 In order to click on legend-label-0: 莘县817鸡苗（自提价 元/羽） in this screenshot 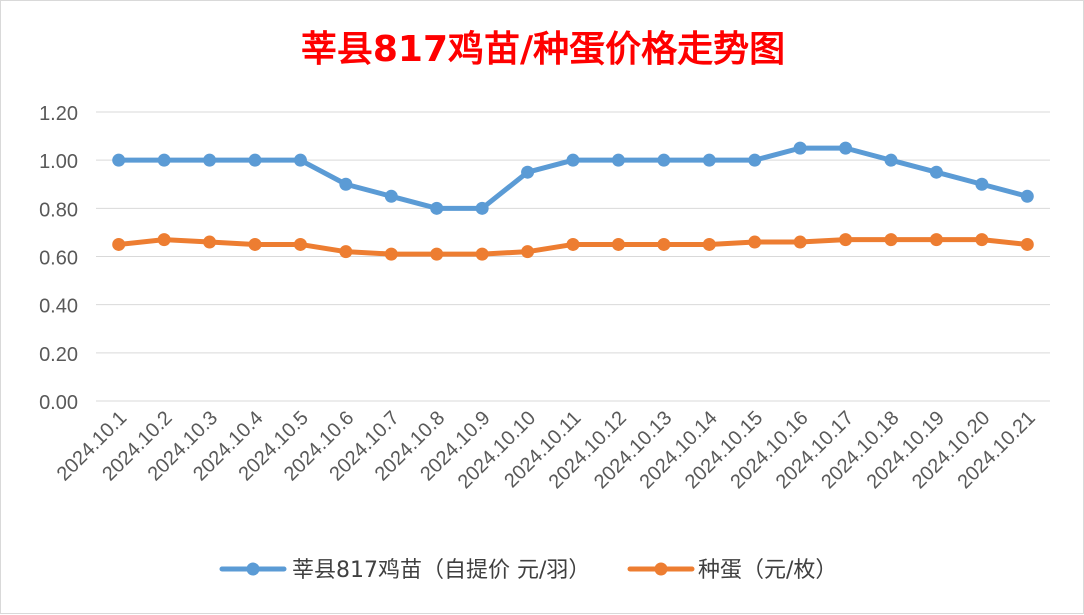, I will do `click(441, 570)`.